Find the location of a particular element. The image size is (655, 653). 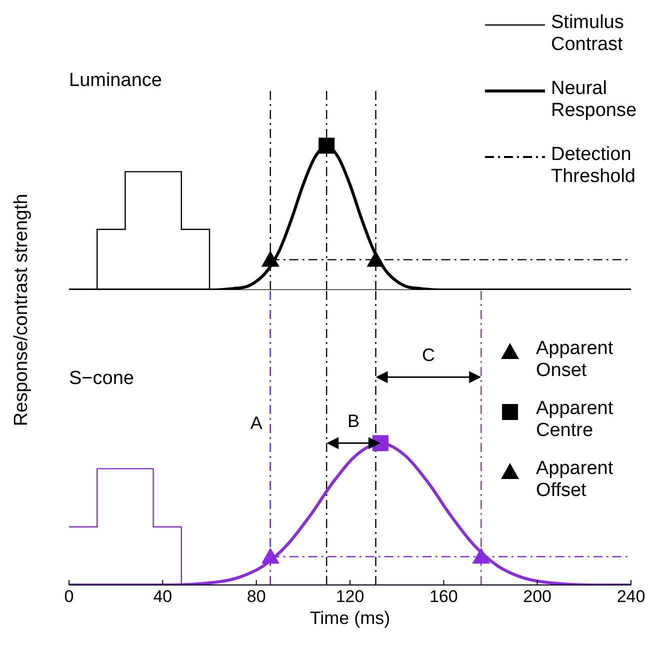

legend-label: Neural Response is located at coordinates (594, 100).